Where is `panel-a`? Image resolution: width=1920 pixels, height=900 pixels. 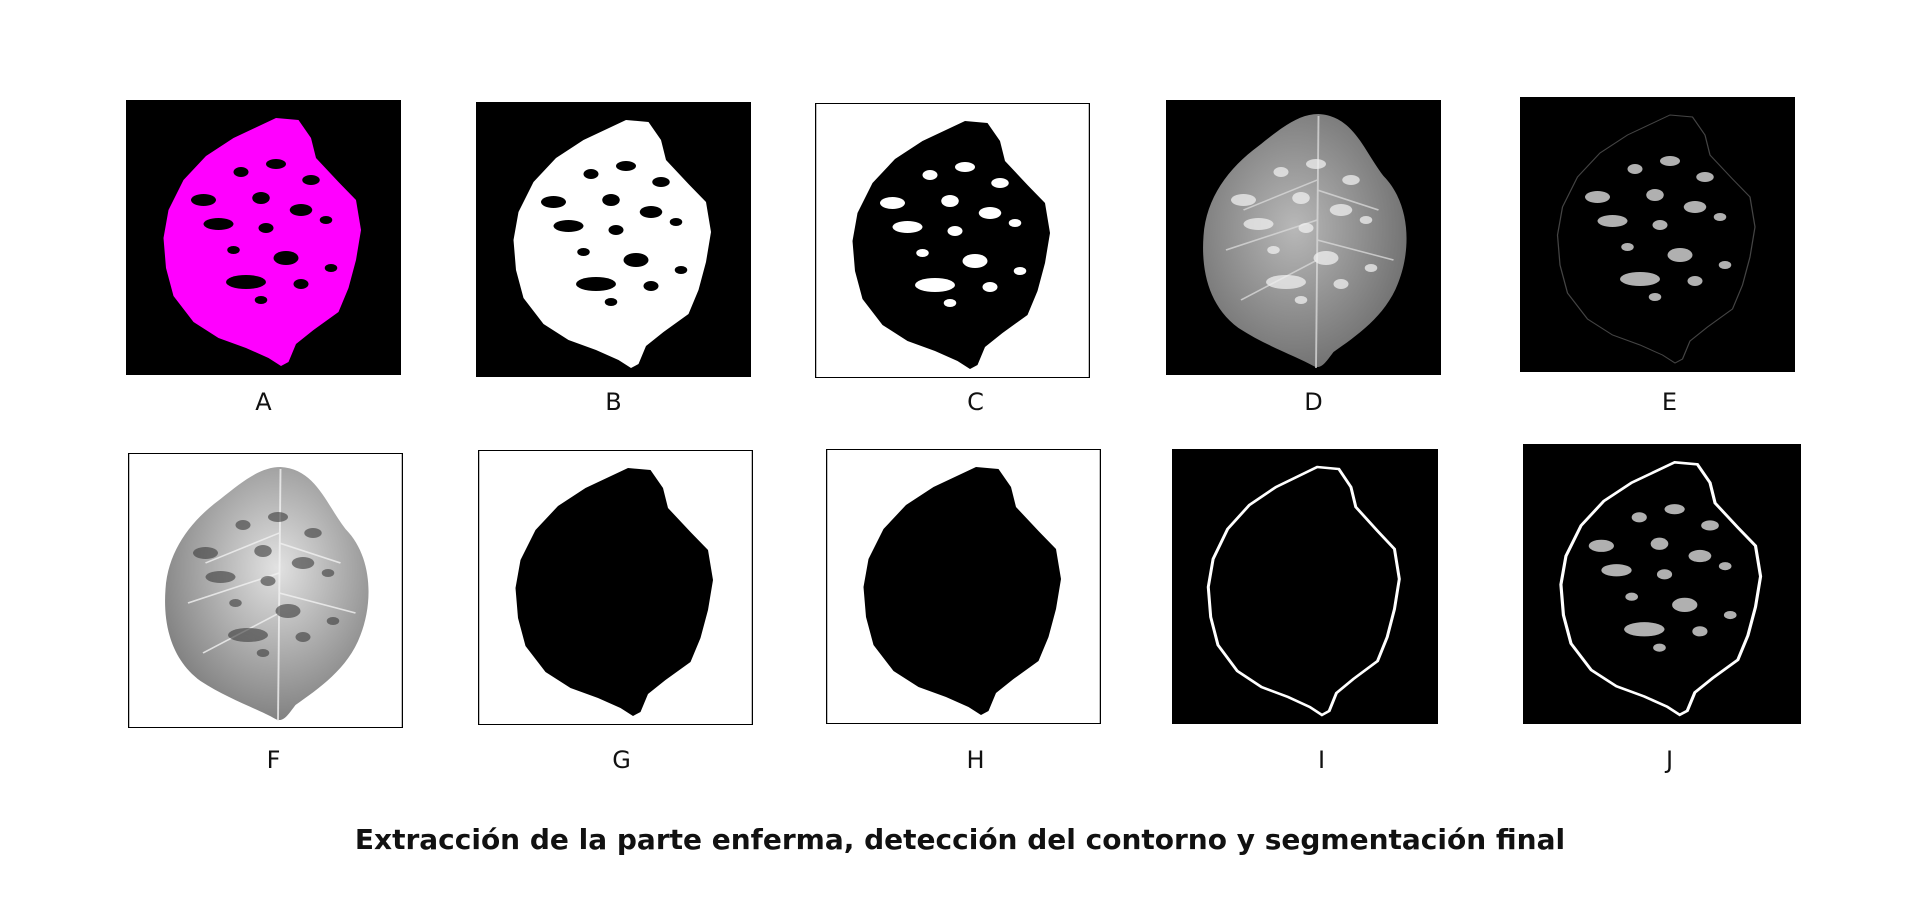 panel-a is located at coordinates (263, 237).